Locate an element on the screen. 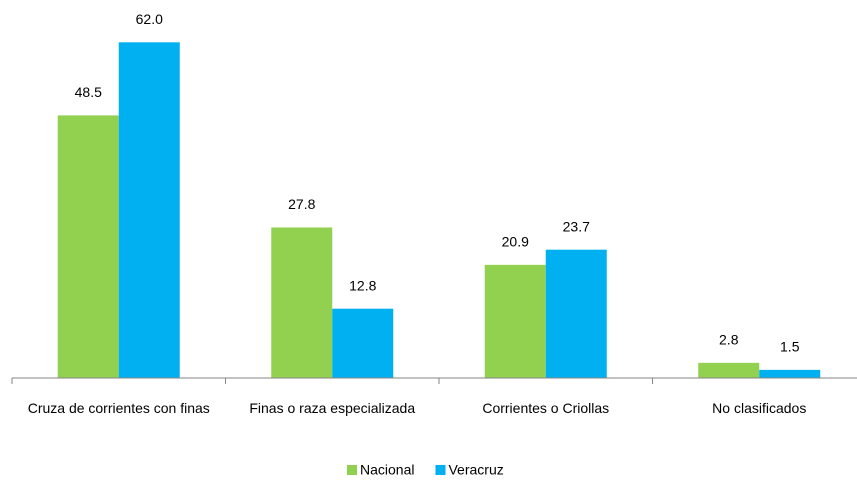 This screenshot has width=857, height=481. data-label: 12.8 is located at coordinates (362, 285).